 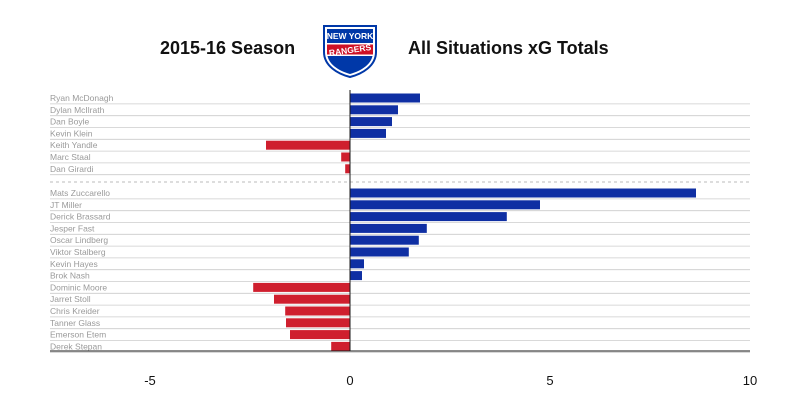 I want to click on bar-tanner-glass, so click(x=318, y=323).